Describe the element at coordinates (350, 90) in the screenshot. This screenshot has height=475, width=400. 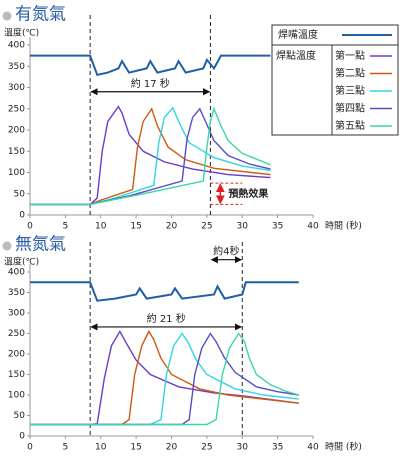
I see `legend-label: 第三點` at that location.